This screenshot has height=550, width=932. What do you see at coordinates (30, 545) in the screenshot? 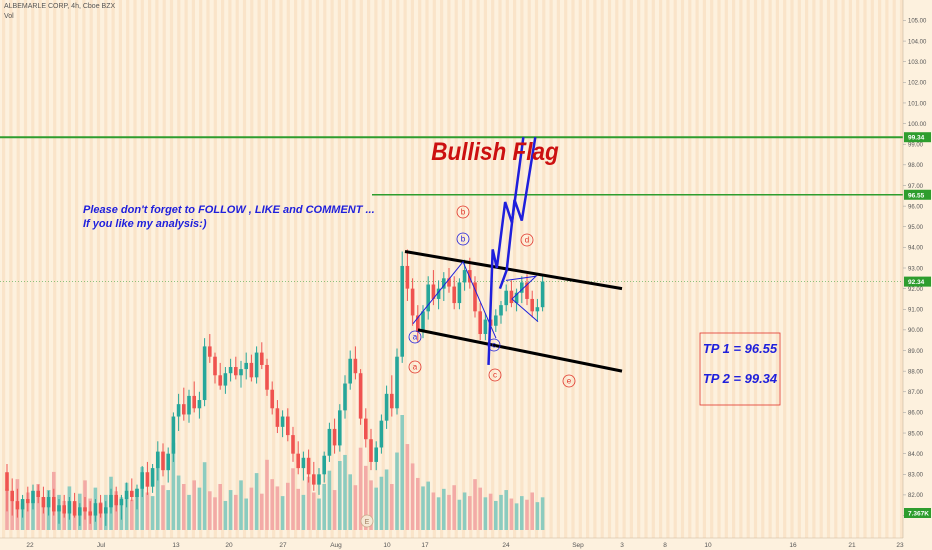
I see `x-tick-label: 22` at bounding box center [30, 545].